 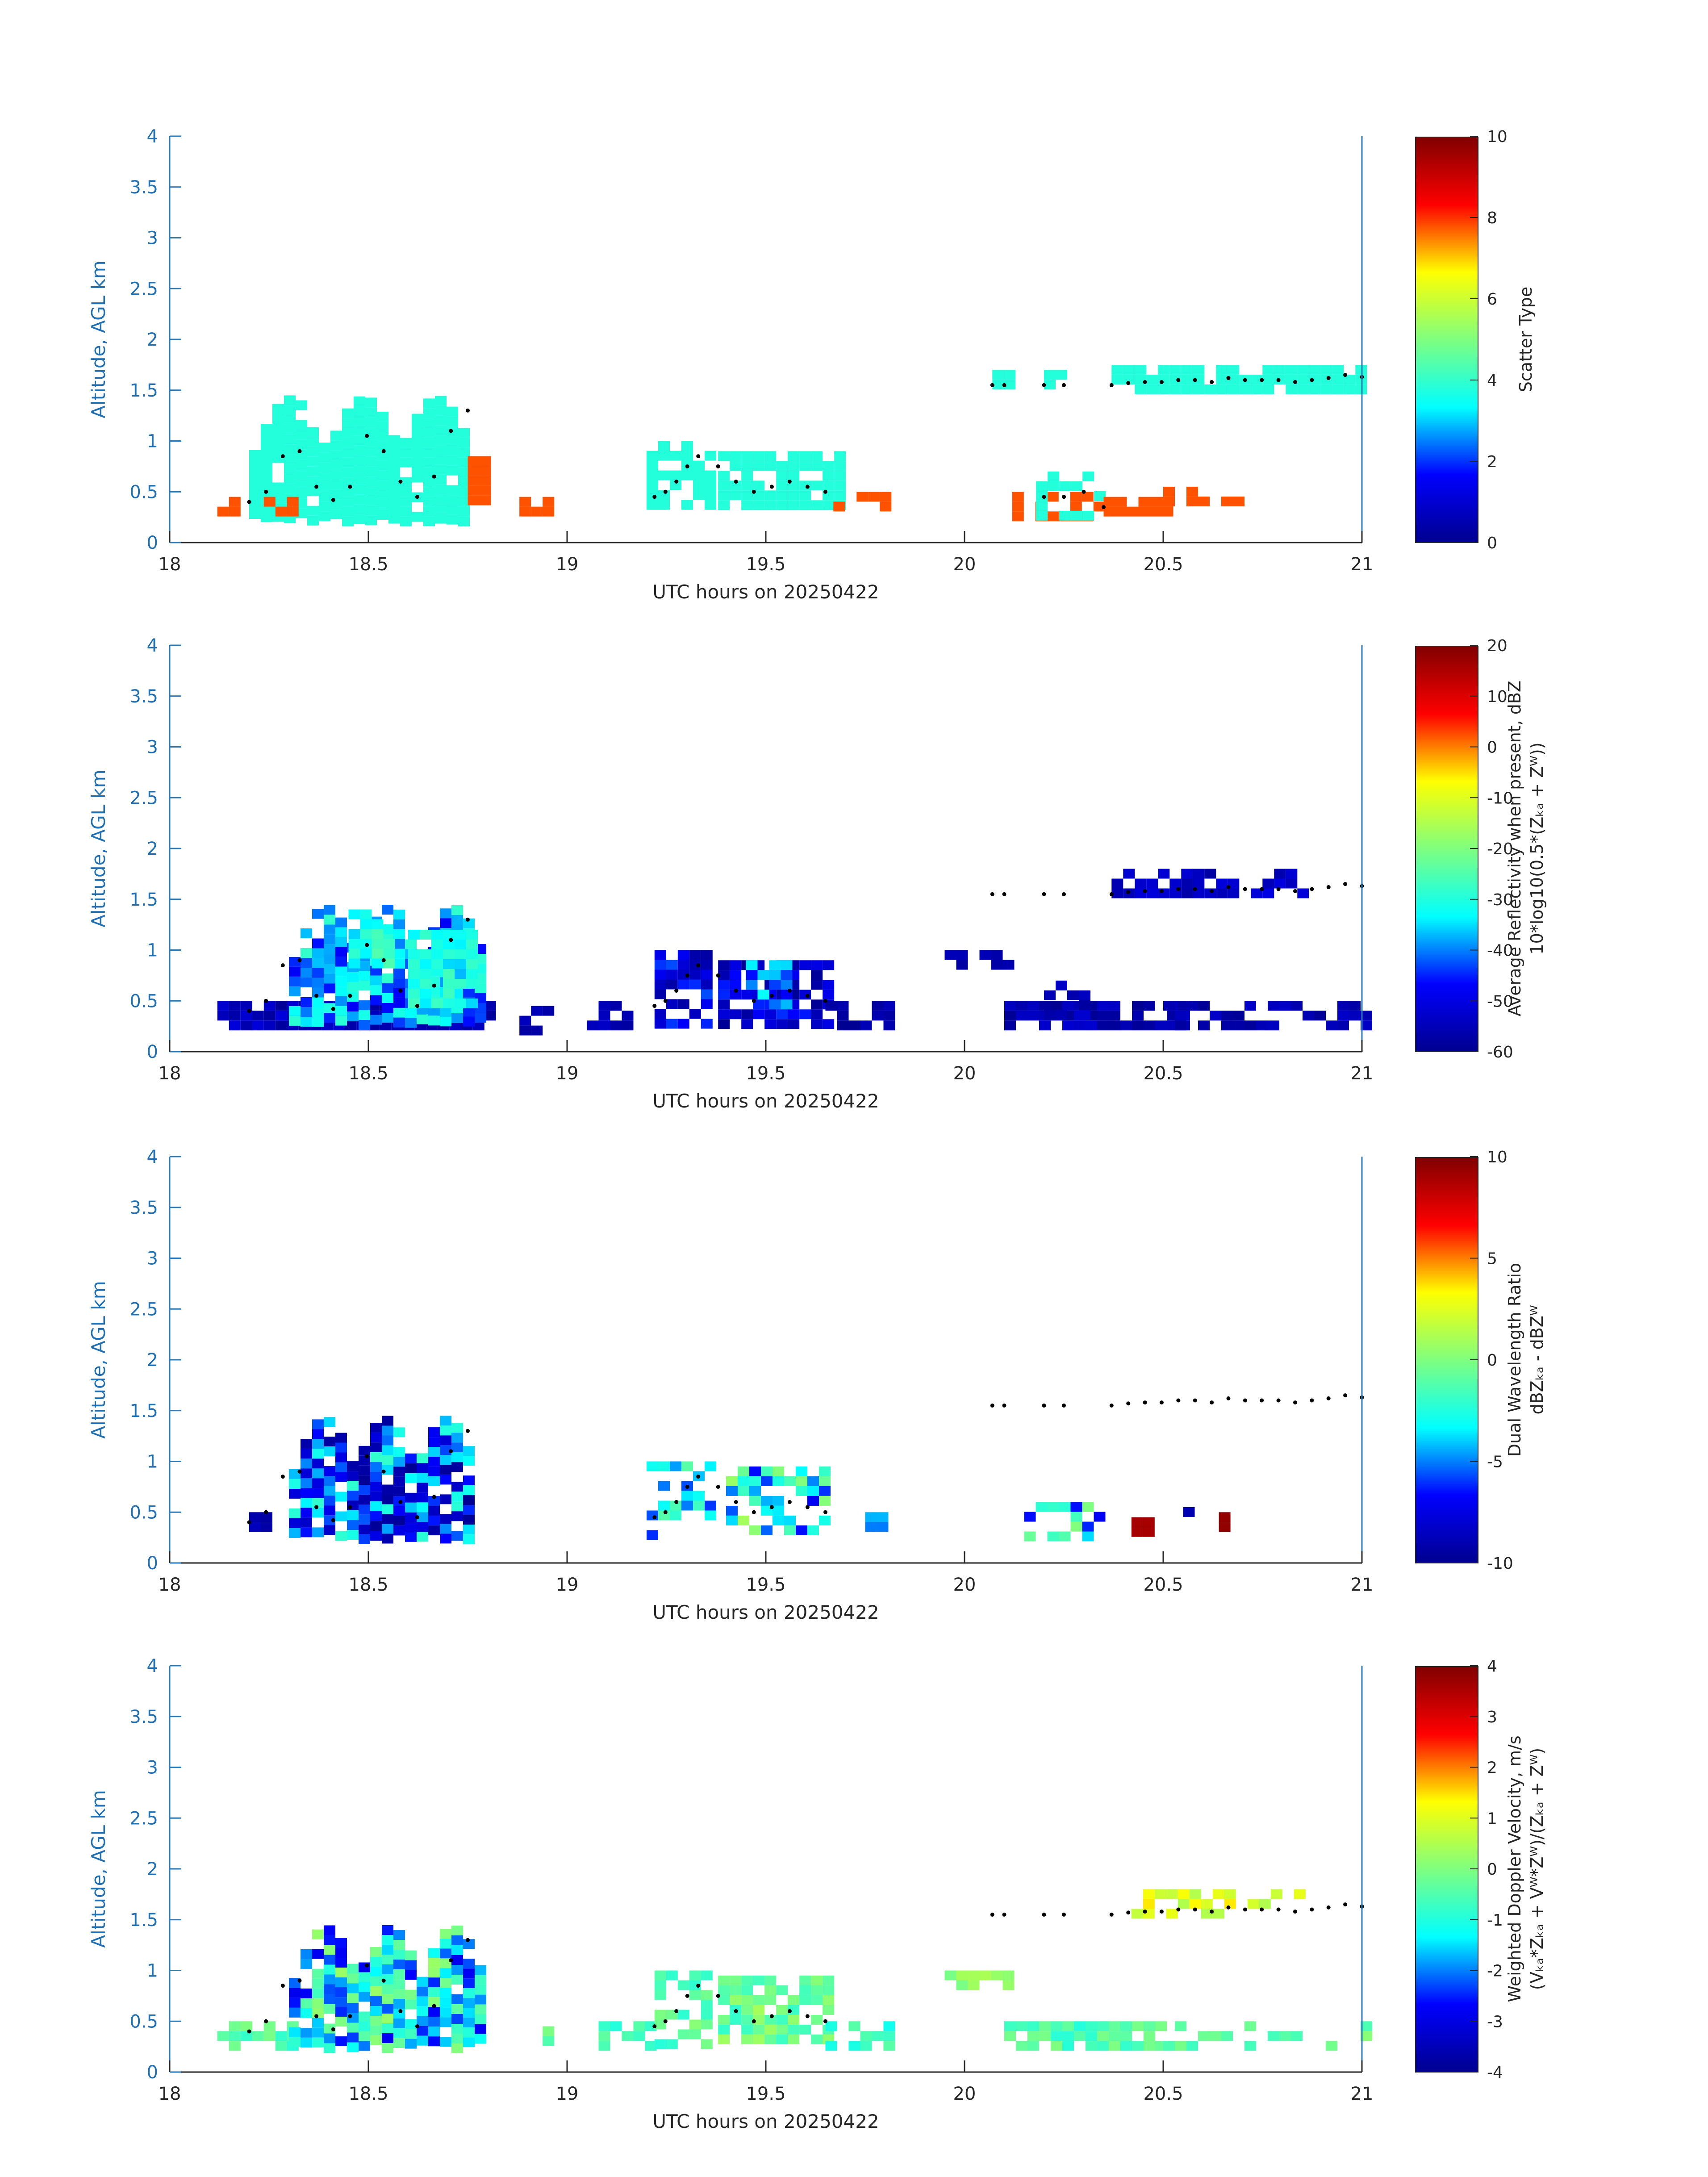 I want to click on x-tick-label: 19.5, so click(x=765, y=564).